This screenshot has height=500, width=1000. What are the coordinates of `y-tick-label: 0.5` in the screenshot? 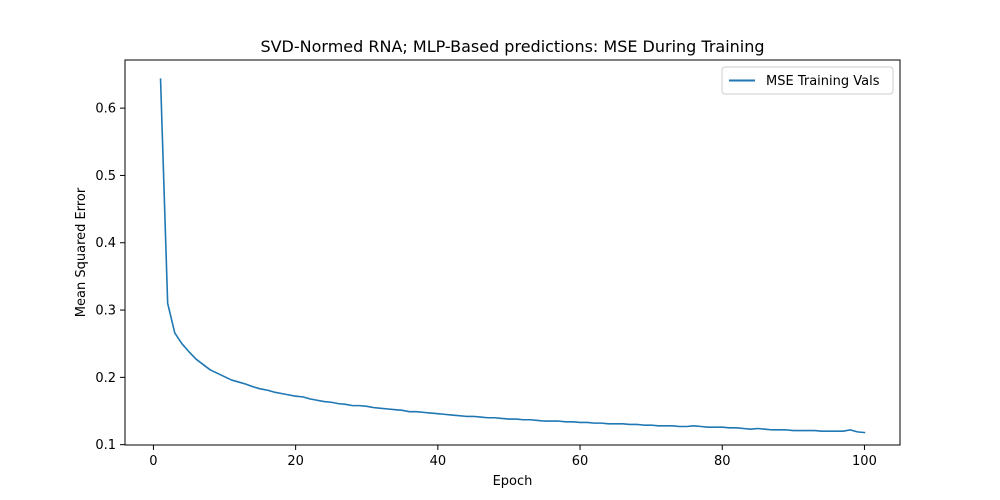 It's located at (105, 176).